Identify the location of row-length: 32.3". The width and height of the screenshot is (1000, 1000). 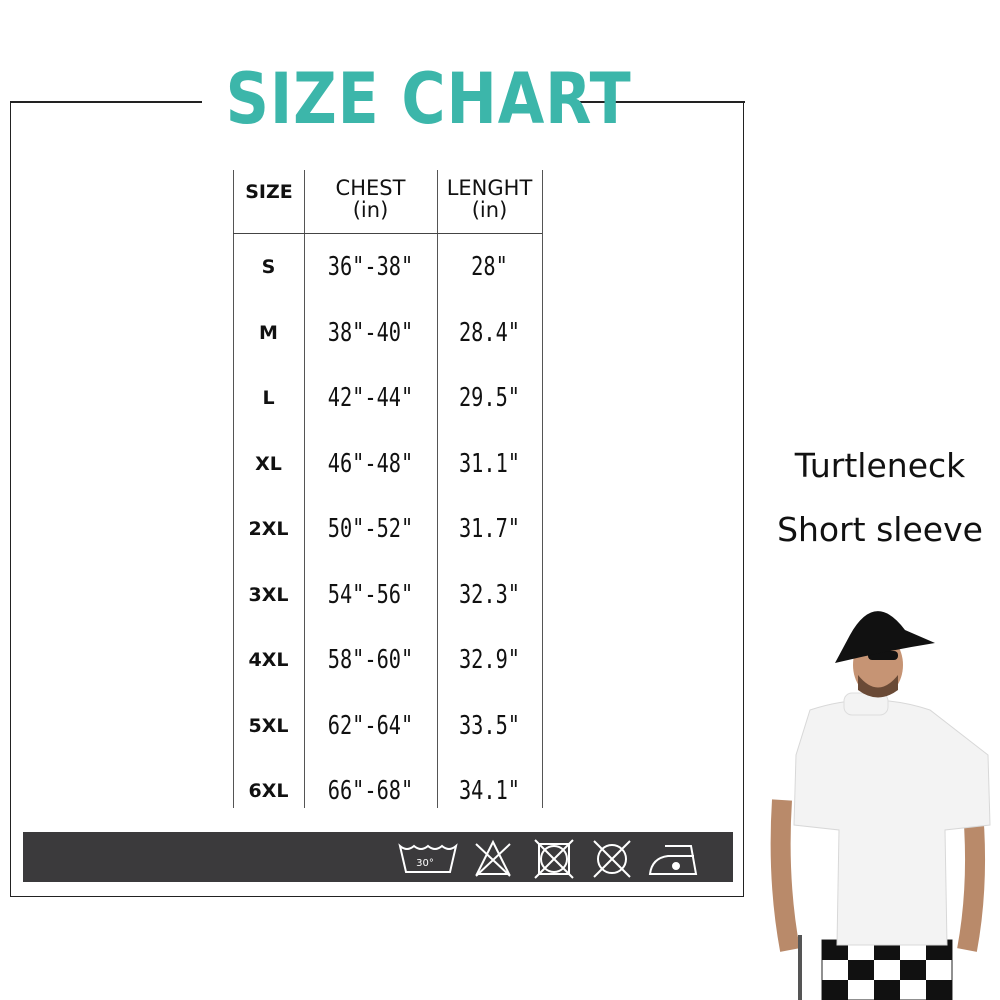
(489, 594).